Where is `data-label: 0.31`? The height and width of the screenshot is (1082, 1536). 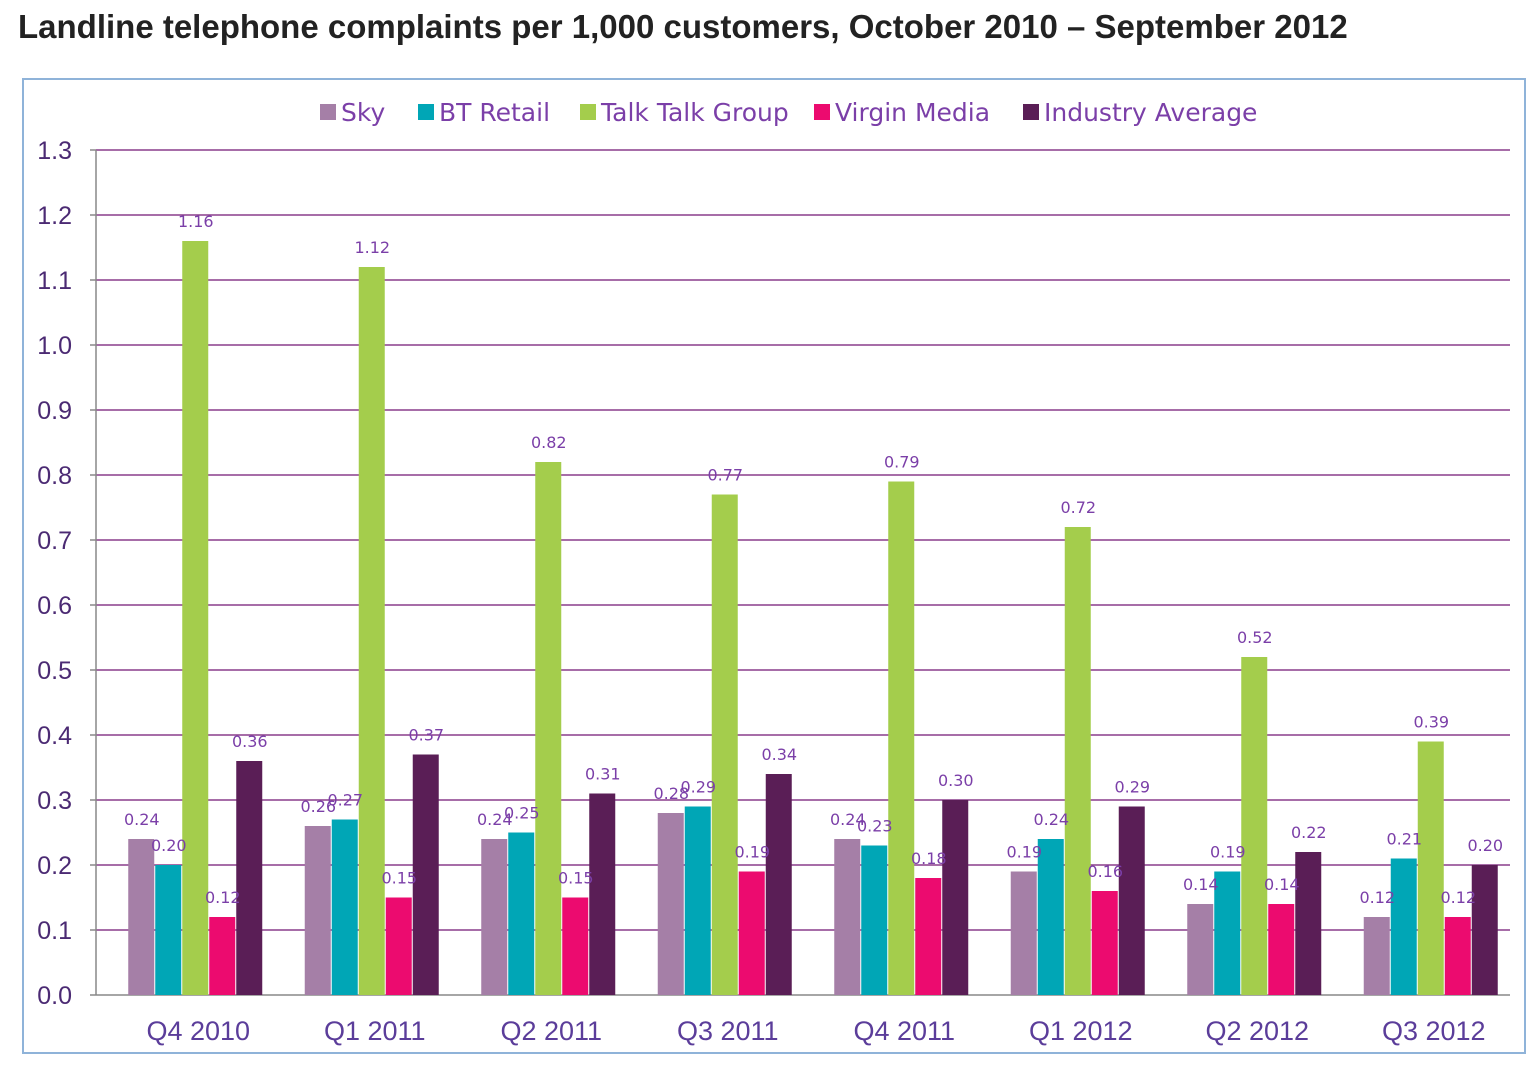 data-label: 0.31 is located at coordinates (603, 774).